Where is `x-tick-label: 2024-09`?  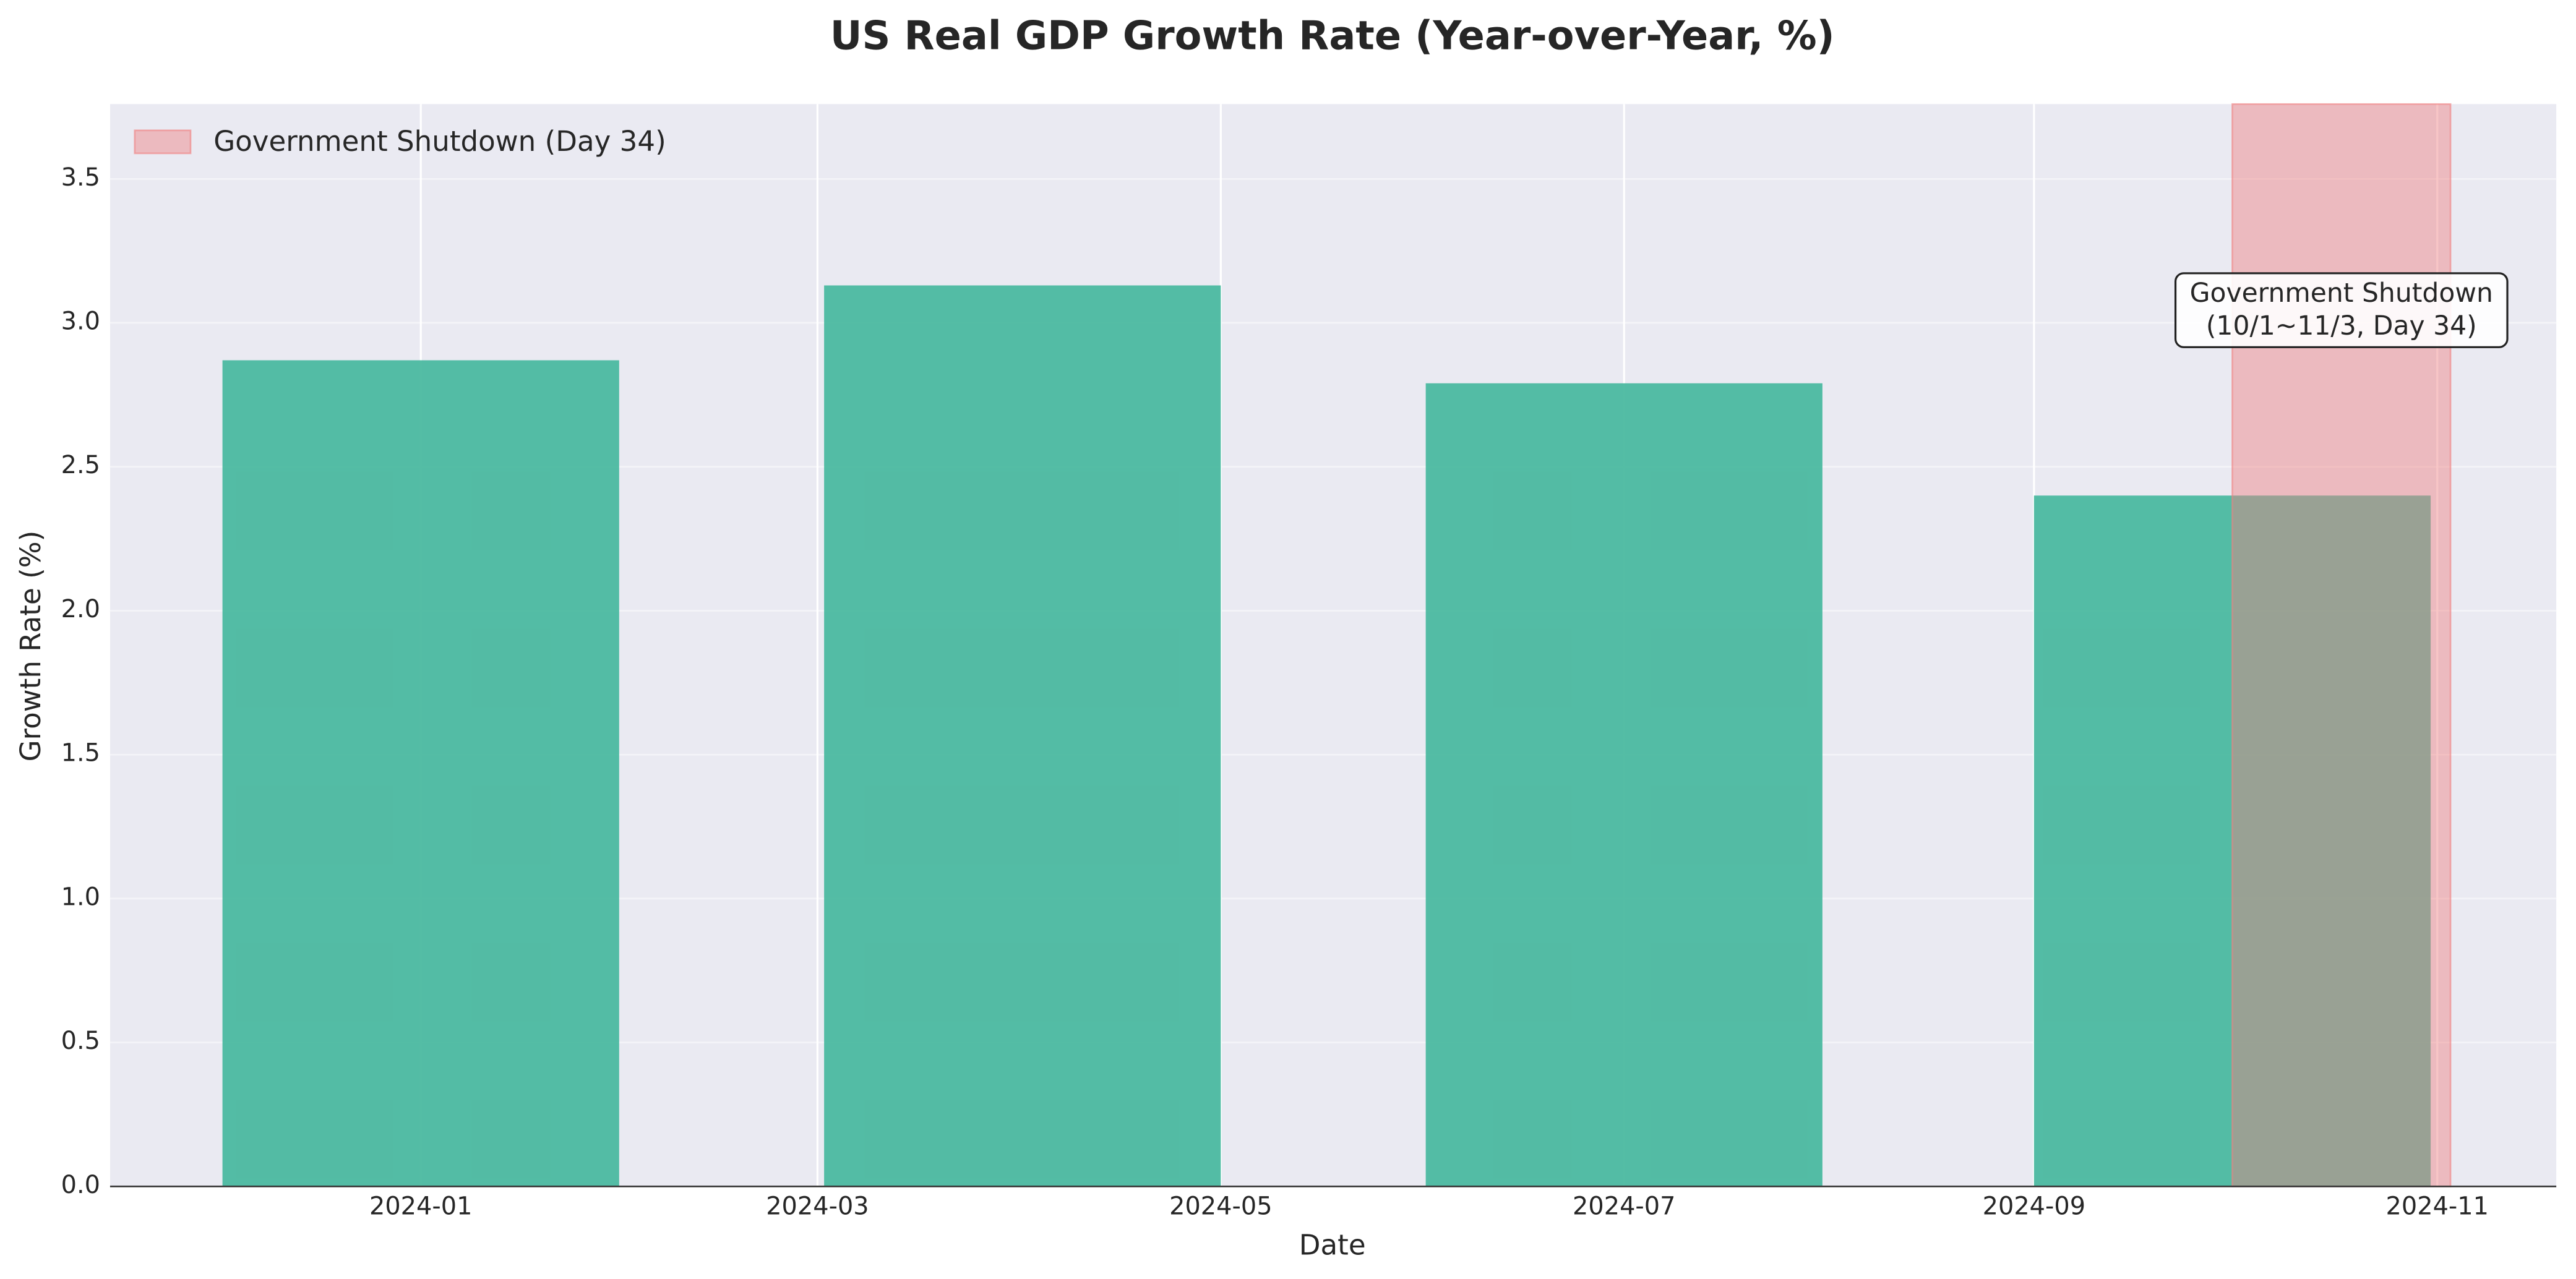
x-tick-label: 2024-09 is located at coordinates (2034, 1206).